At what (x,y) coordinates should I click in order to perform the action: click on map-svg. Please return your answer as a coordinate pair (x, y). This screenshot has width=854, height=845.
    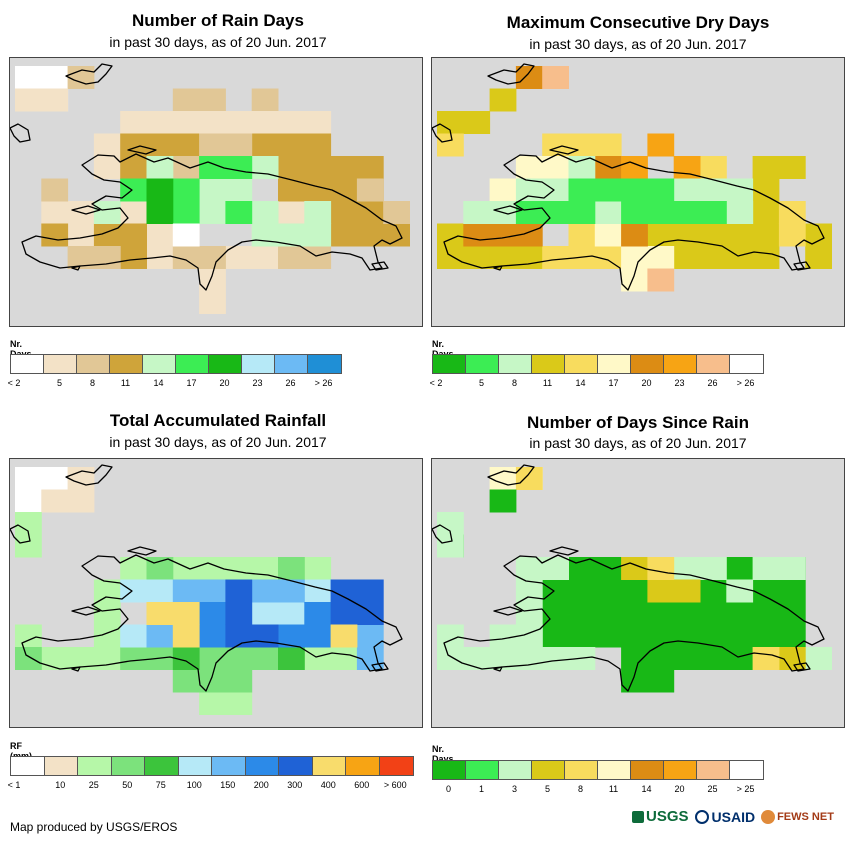
    Looking at the image, I should click on (210, 188).